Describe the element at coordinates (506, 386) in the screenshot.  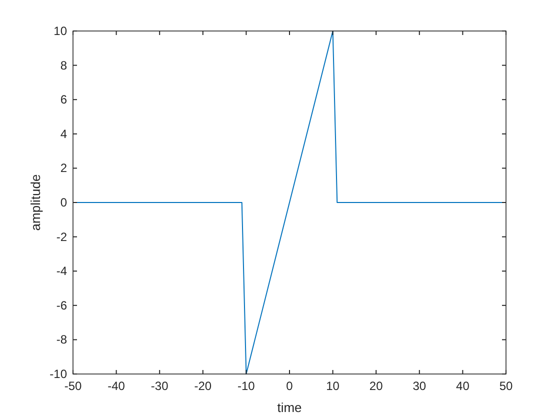
I see `x-tick-label: 50` at that location.